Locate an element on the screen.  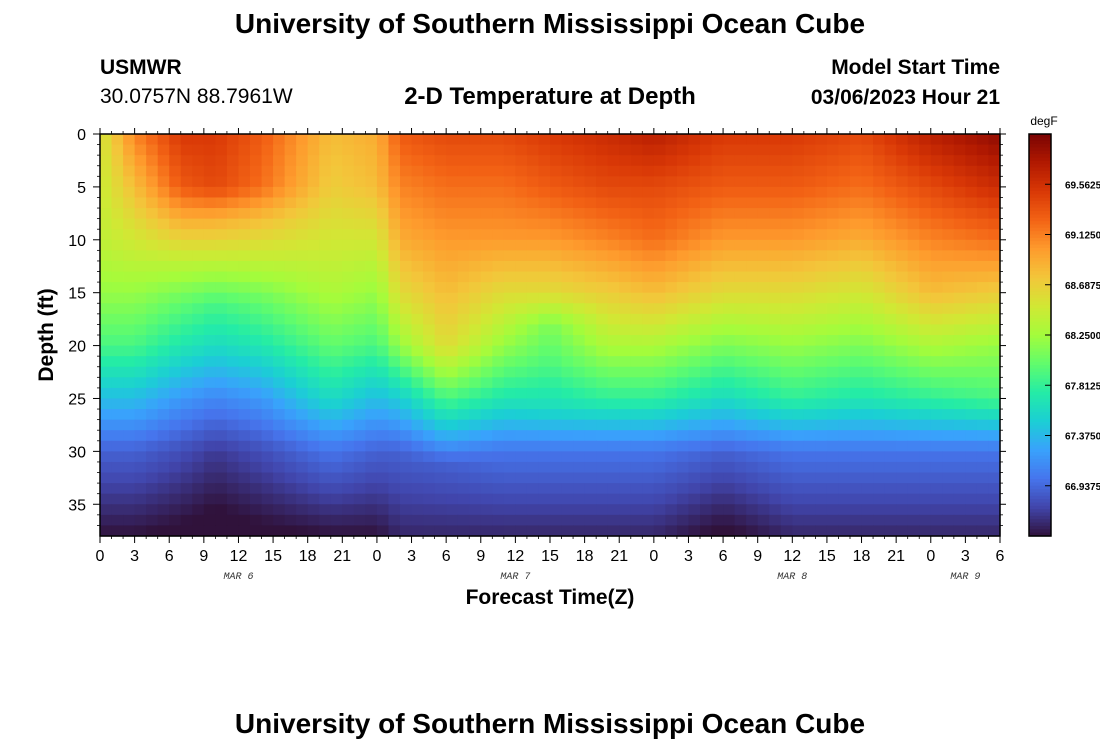
y-tick-label: 20 is located at coordinates (77, 347).